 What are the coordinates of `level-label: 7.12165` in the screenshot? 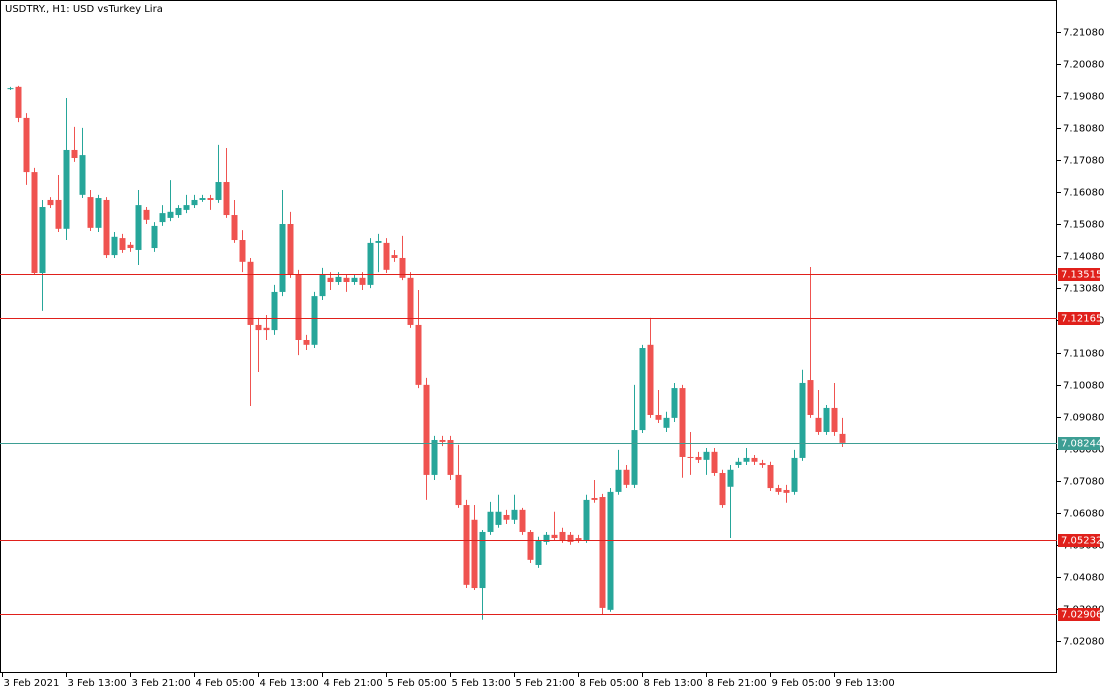 It's located at (1081, 319).